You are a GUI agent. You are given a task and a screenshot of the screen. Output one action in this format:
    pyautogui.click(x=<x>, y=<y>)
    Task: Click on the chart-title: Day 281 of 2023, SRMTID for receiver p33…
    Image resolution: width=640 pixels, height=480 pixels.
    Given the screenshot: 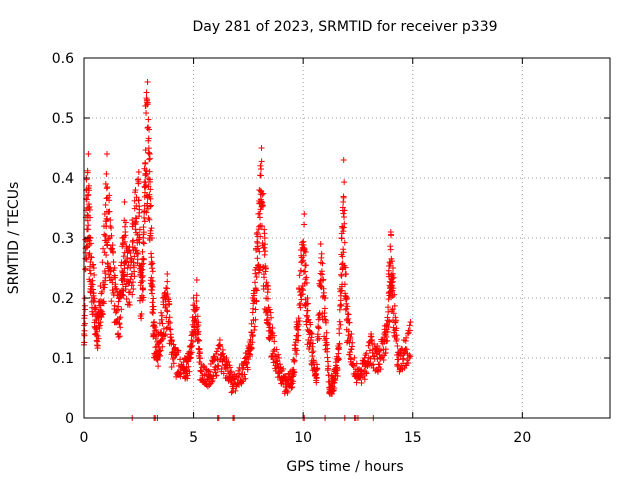 What is the action you would take?
    pyautogui.click(x=344, y=27)
    